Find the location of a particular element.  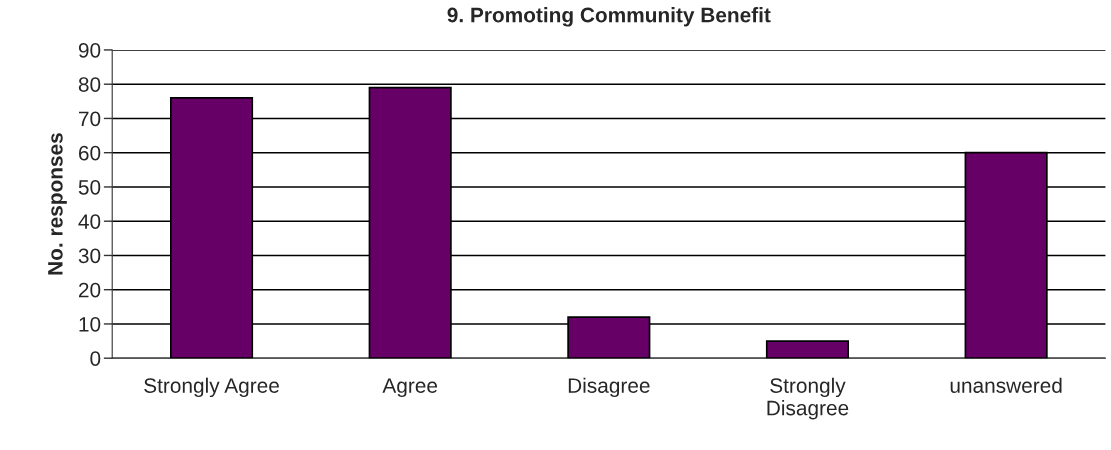

x-tick-label: Strongly Disagree is located at coordinates (808, 398).